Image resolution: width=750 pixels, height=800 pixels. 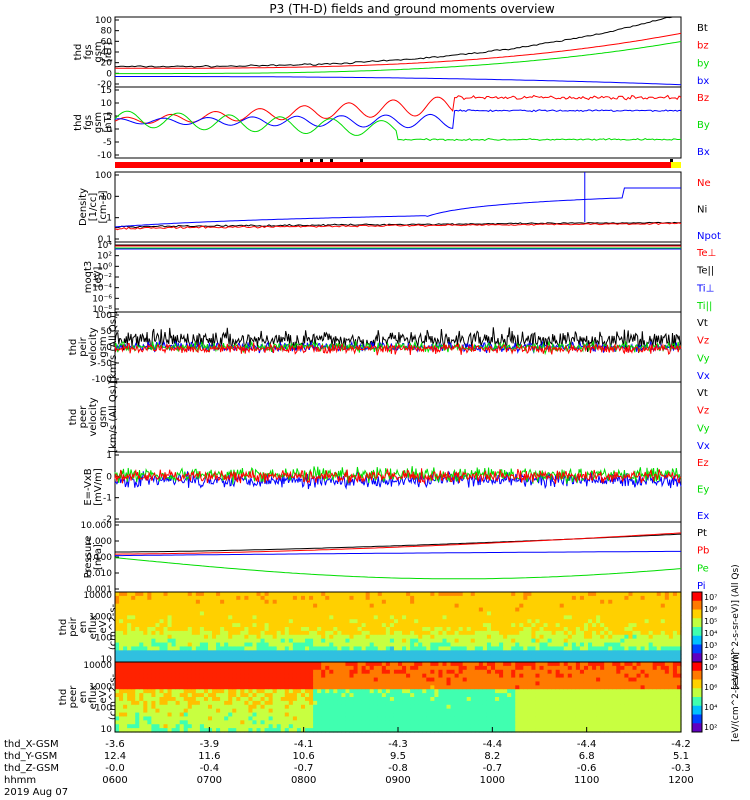 What do you see at coordinates (304, 756) in the screenshot?
I see `xaxis-value: 10.6` at bounding box center [304, 756].